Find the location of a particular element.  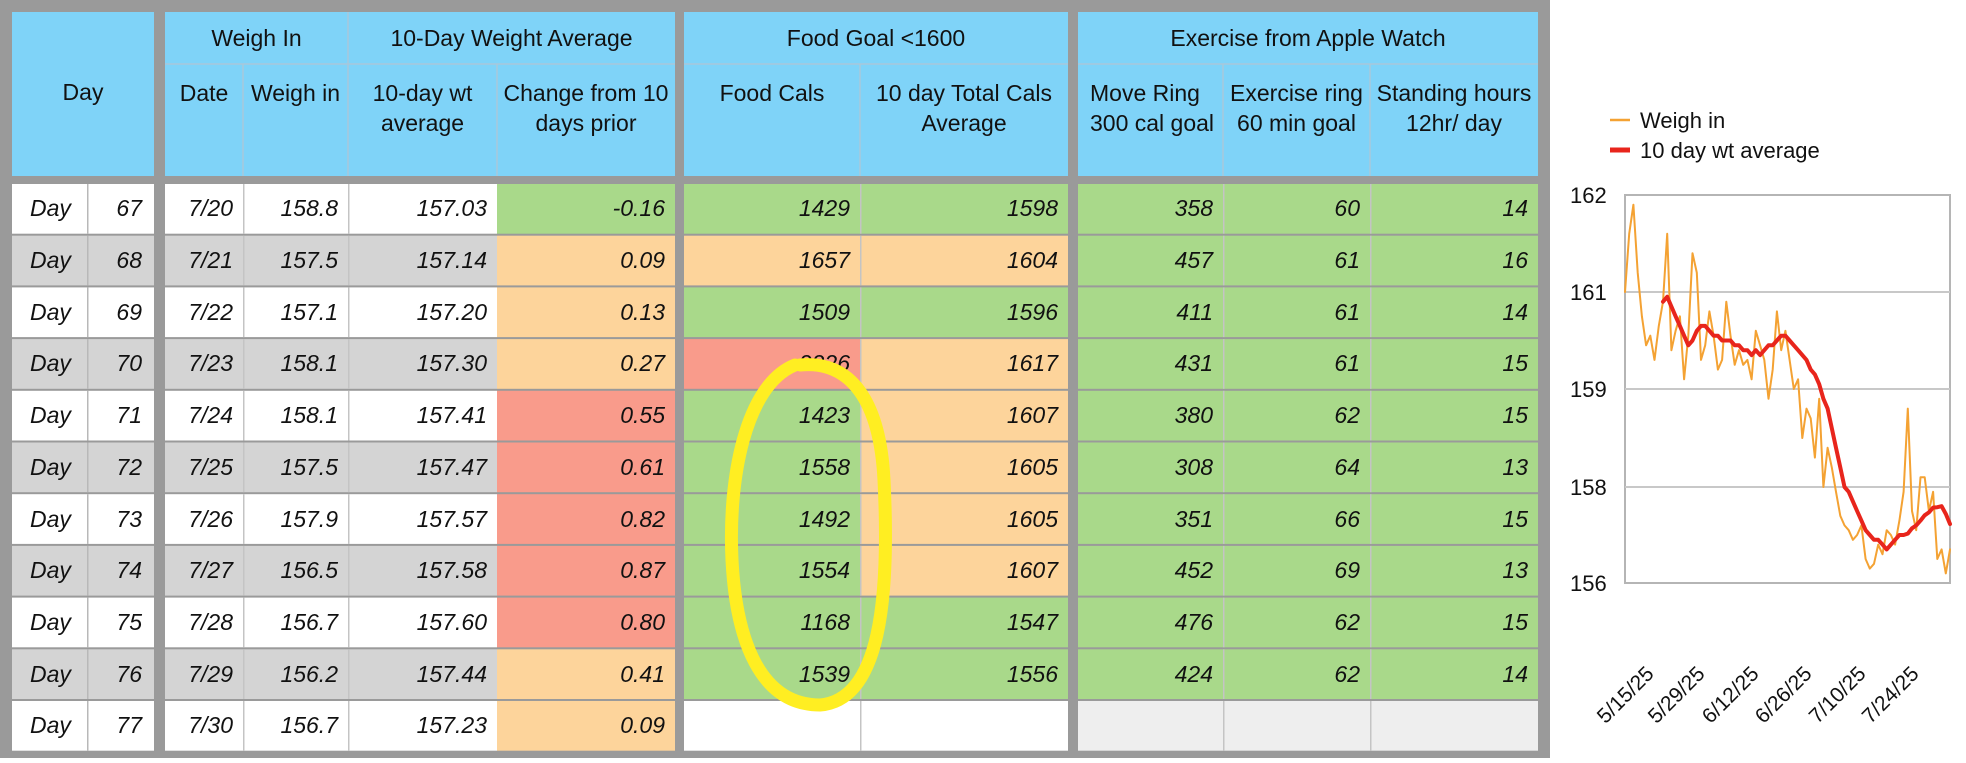

row-move-ring: 411 is located at coordinates (1194, 311).